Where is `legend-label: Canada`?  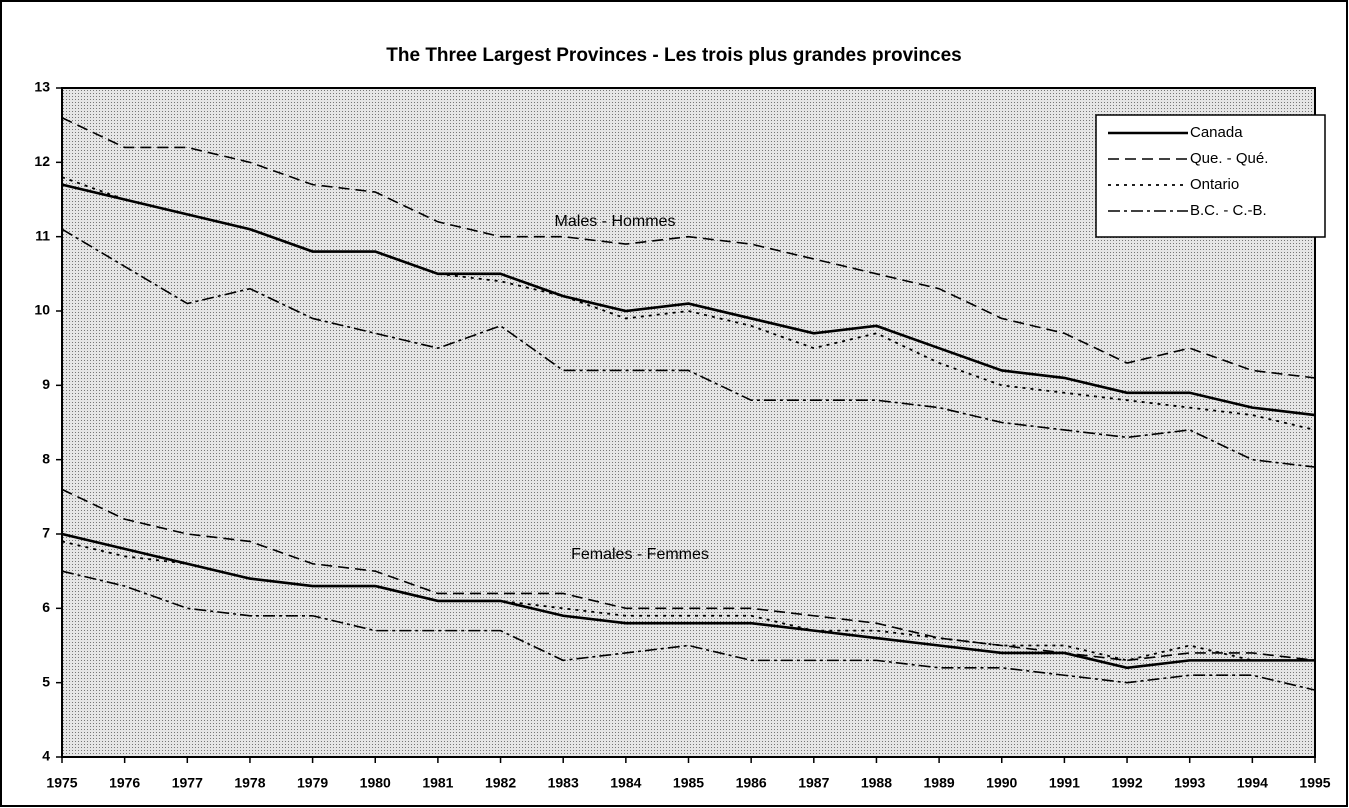 legend-label: Canada is located at coordinates (1216, 132).